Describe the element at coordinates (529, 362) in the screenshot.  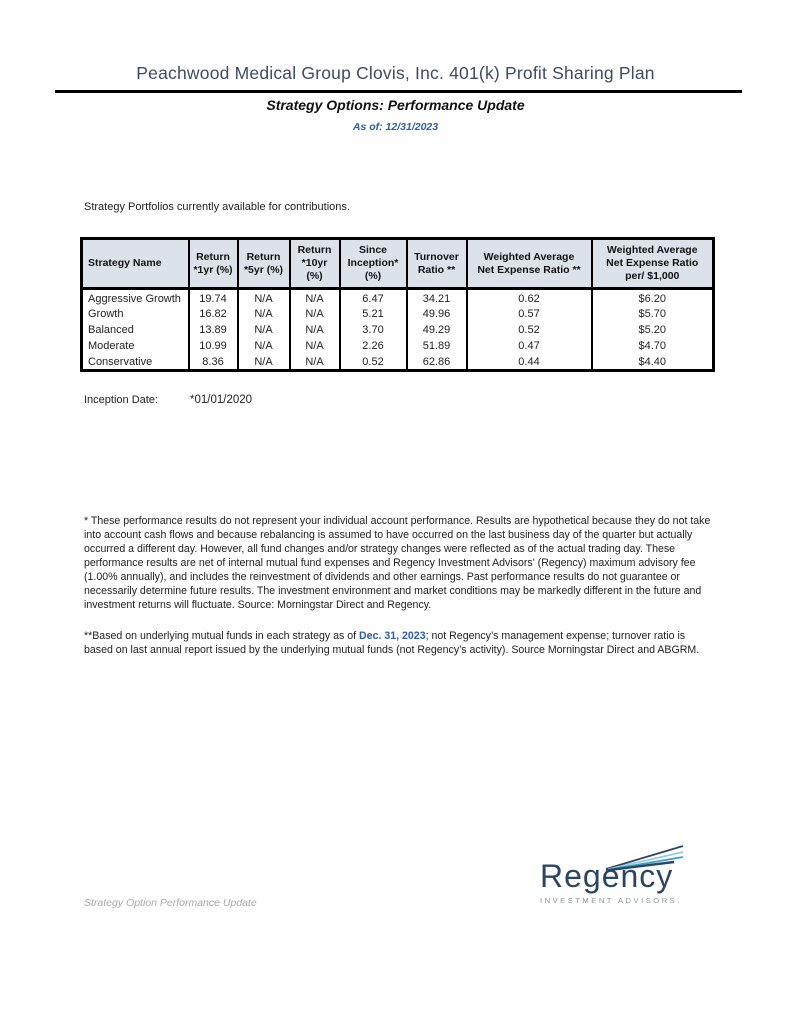
I see `value-cell: 0.44` at that location.